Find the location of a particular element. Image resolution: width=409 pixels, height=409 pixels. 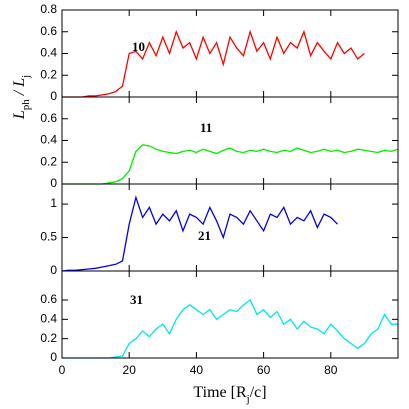

annotation: 10 is located at coordinates (138, 46).